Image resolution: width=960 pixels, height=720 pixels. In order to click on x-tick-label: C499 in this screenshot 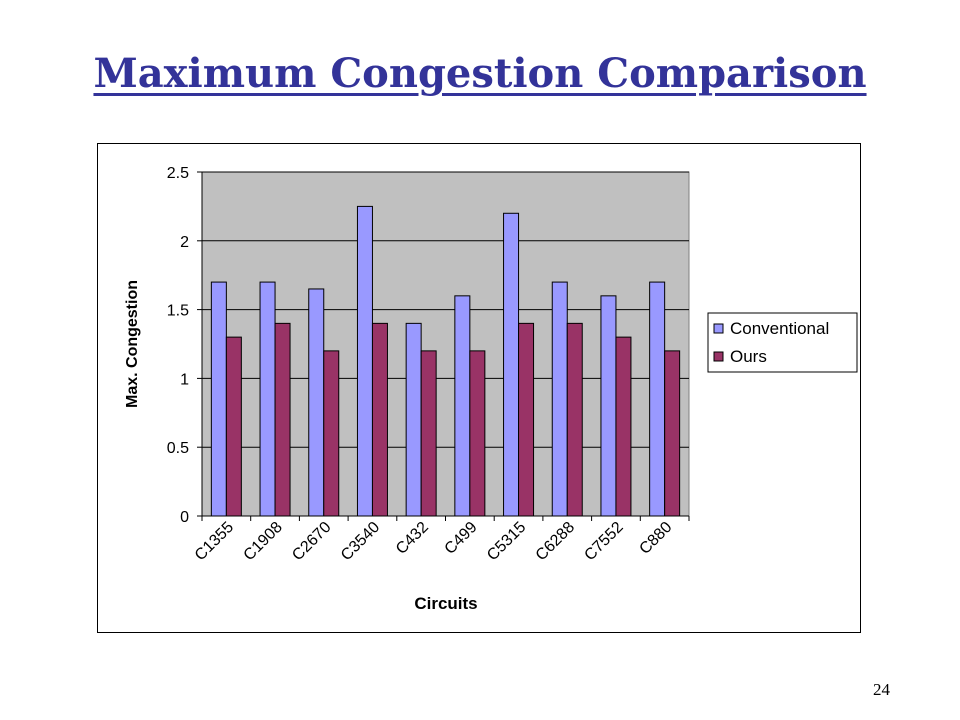, I will do `click(461, 538)`.